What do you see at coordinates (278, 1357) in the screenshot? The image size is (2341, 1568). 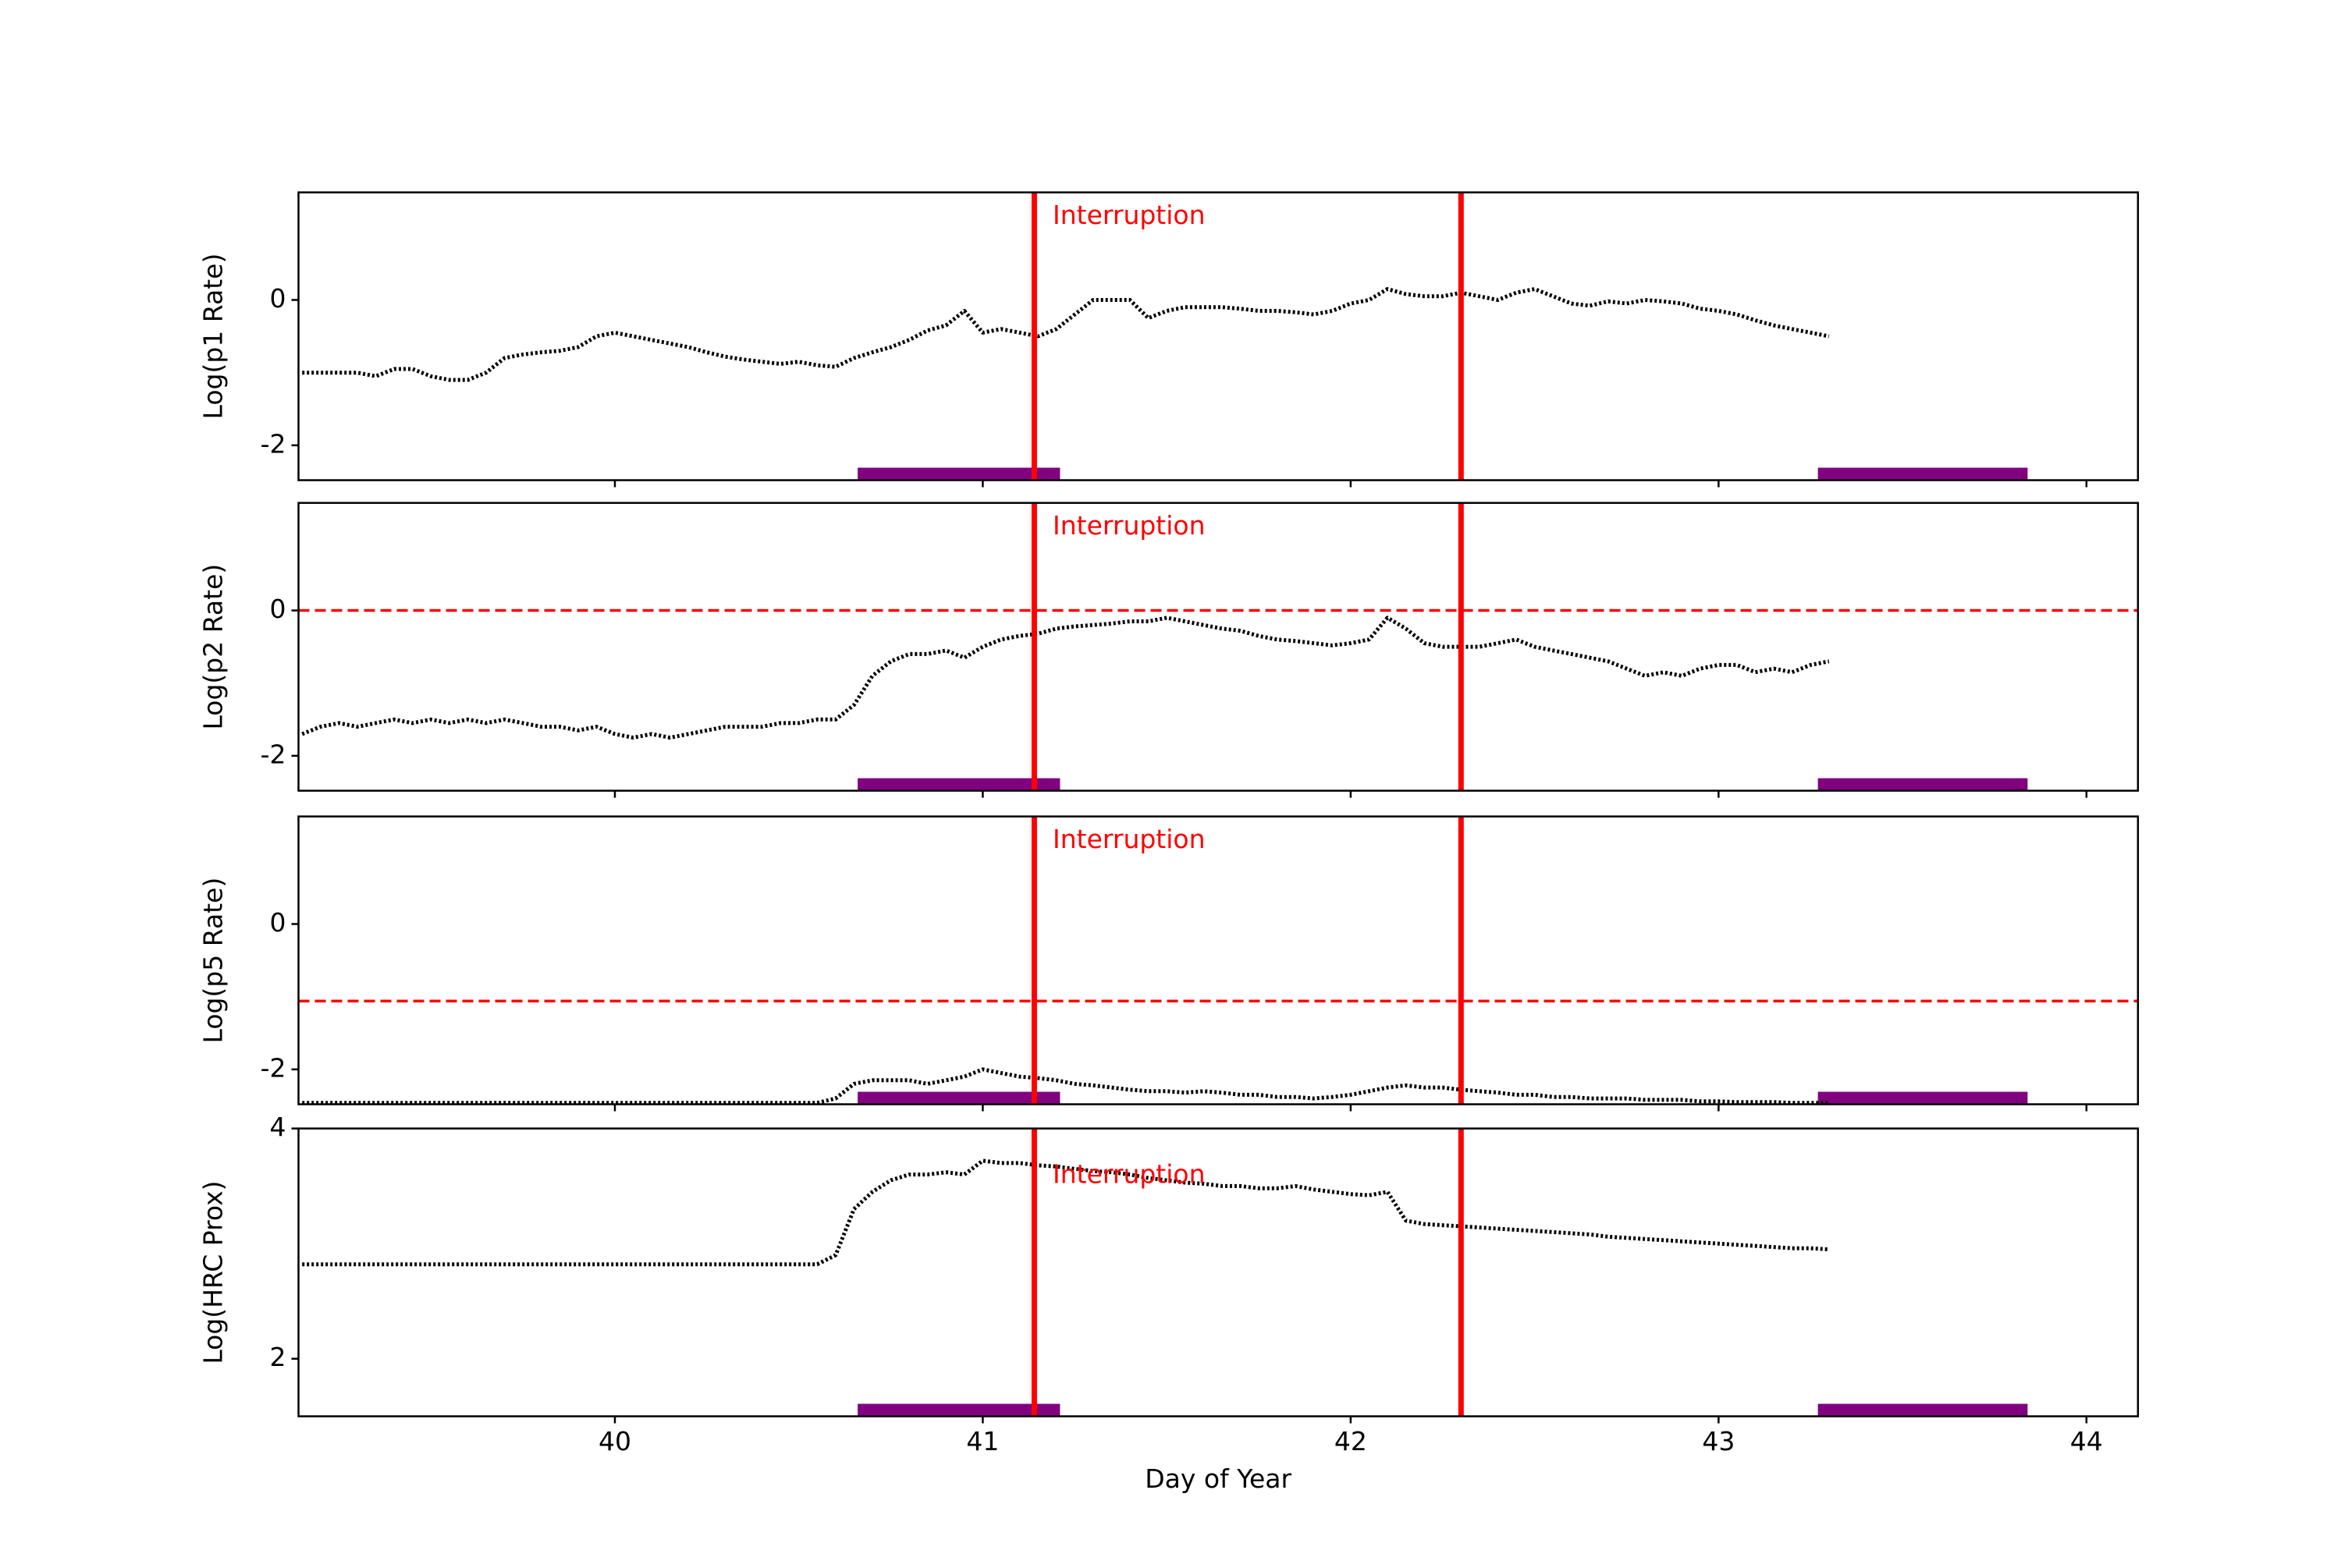 I see `y-tick-label: 2` at bounding box center [278, 1357].